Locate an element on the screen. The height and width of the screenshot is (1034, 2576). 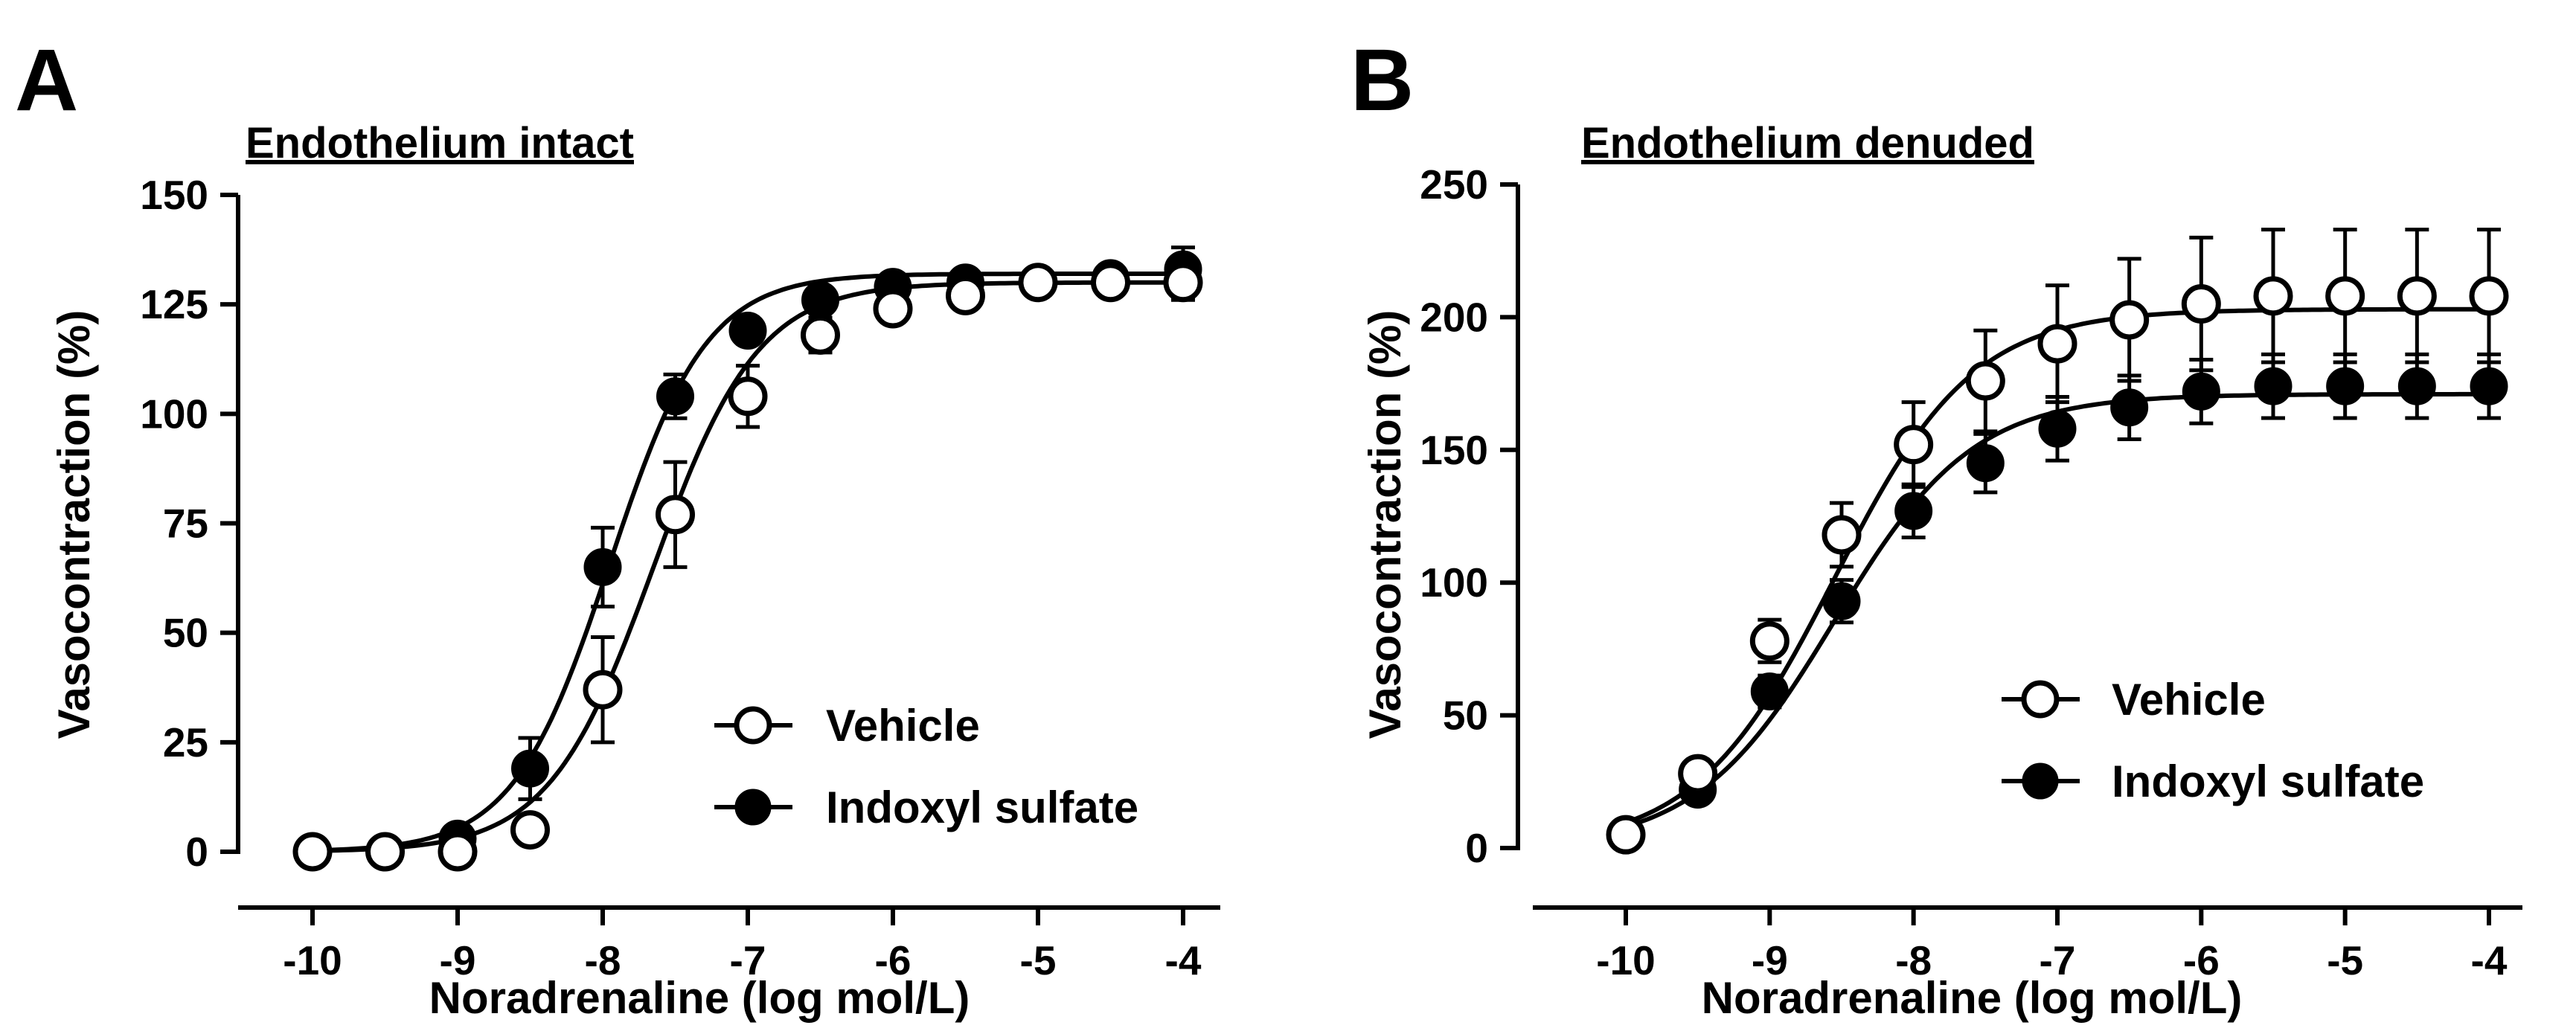
y-tick-label: 50 is located at coordinates (1465, 716).